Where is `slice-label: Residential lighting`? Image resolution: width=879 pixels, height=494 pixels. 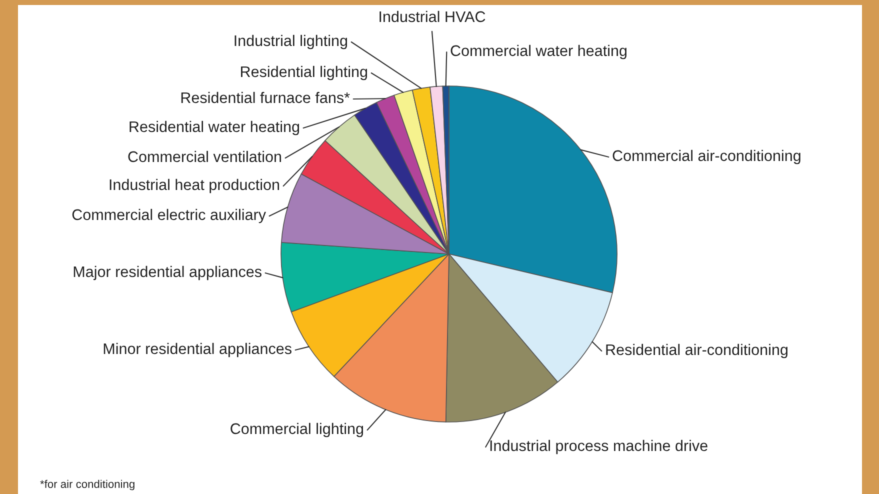
slice-label: Residential lighting is located at coordinates (304, 73).